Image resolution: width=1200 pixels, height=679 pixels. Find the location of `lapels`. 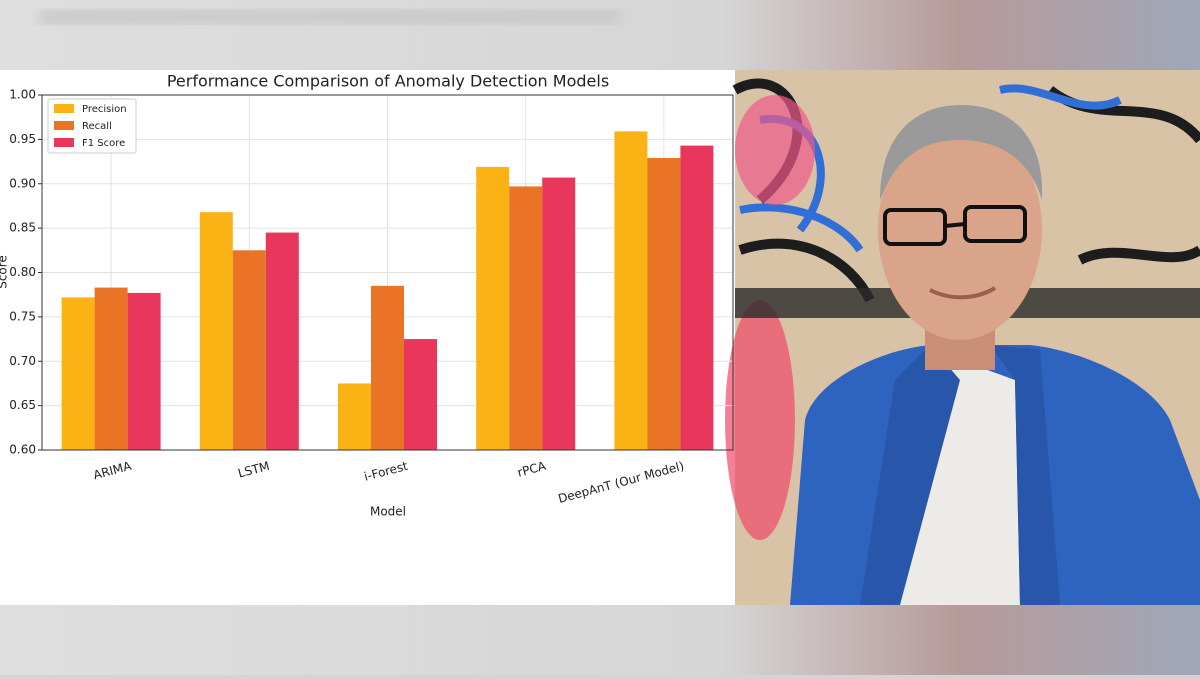

lapels is located at coordinates (960, 475).